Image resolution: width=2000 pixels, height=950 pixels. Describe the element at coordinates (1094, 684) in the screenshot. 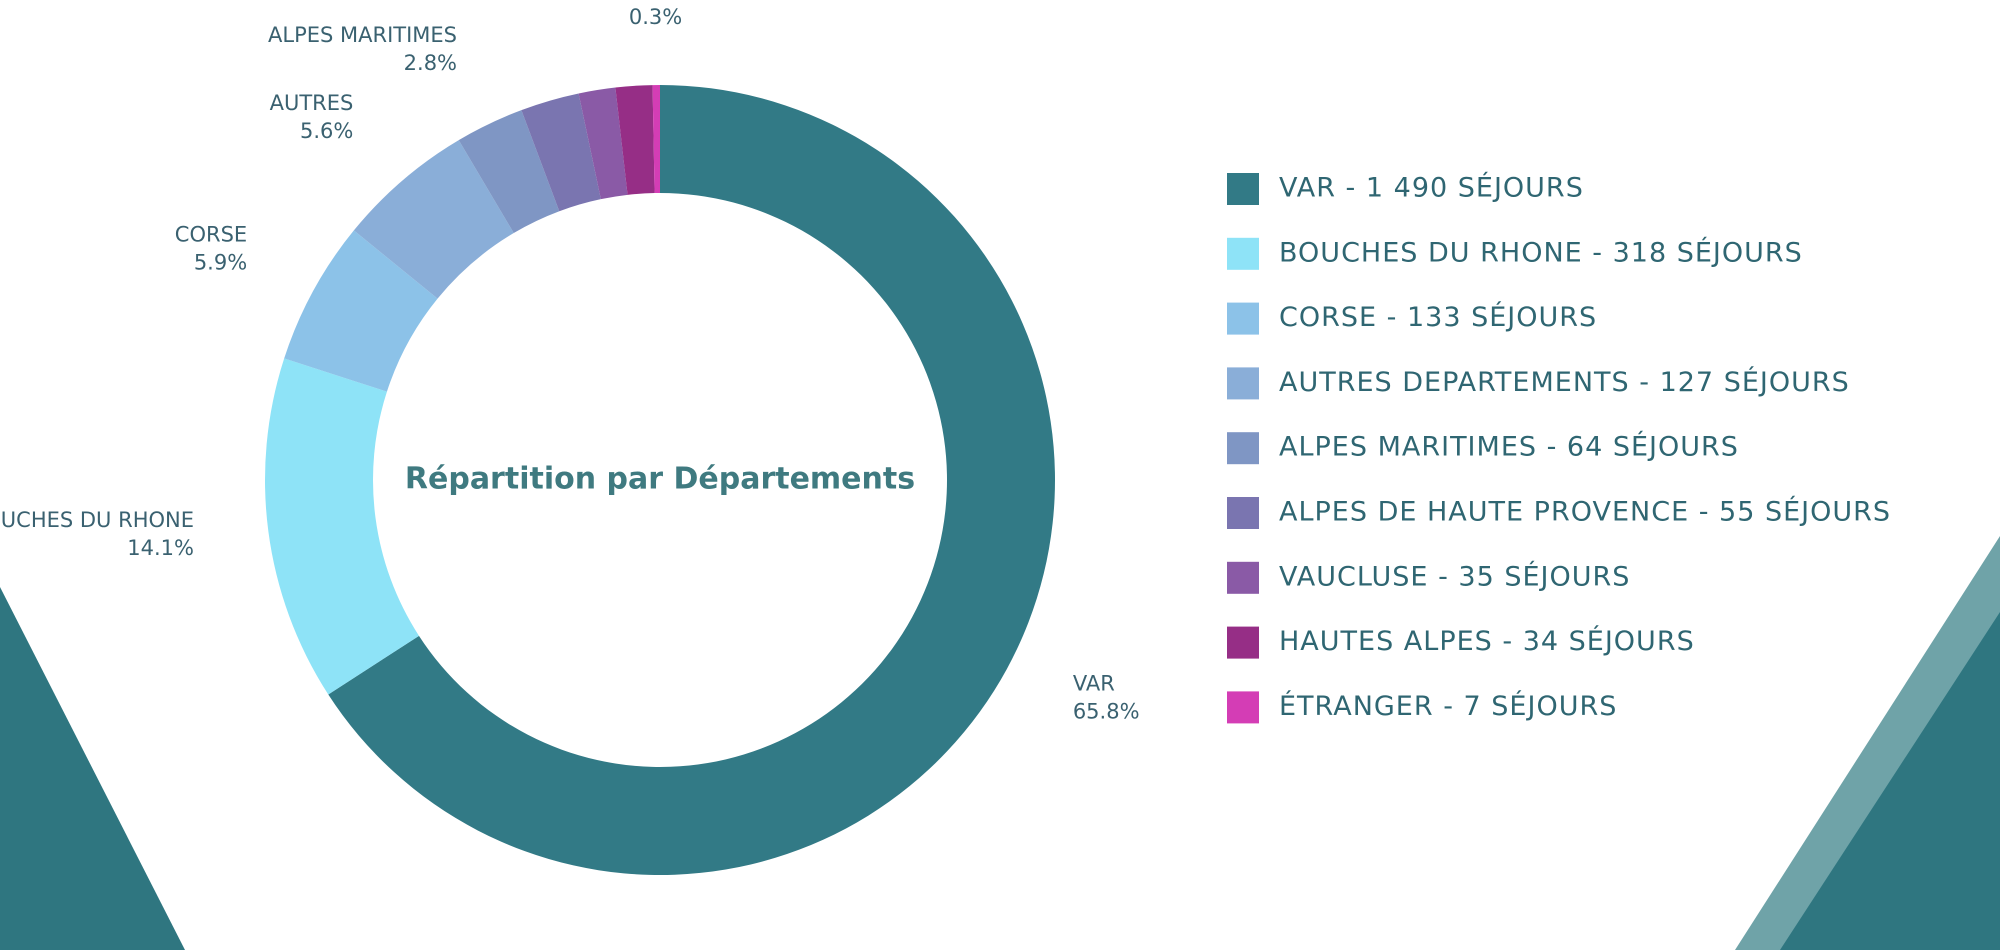

I see `slice-label: VAR` at that location.